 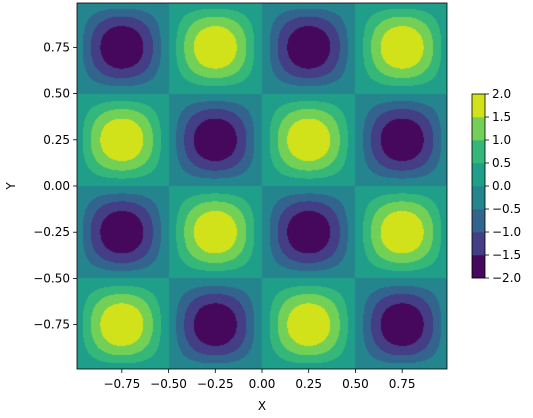 I want to click on x-tick-label: −0.25, so click(x=215, y=384).